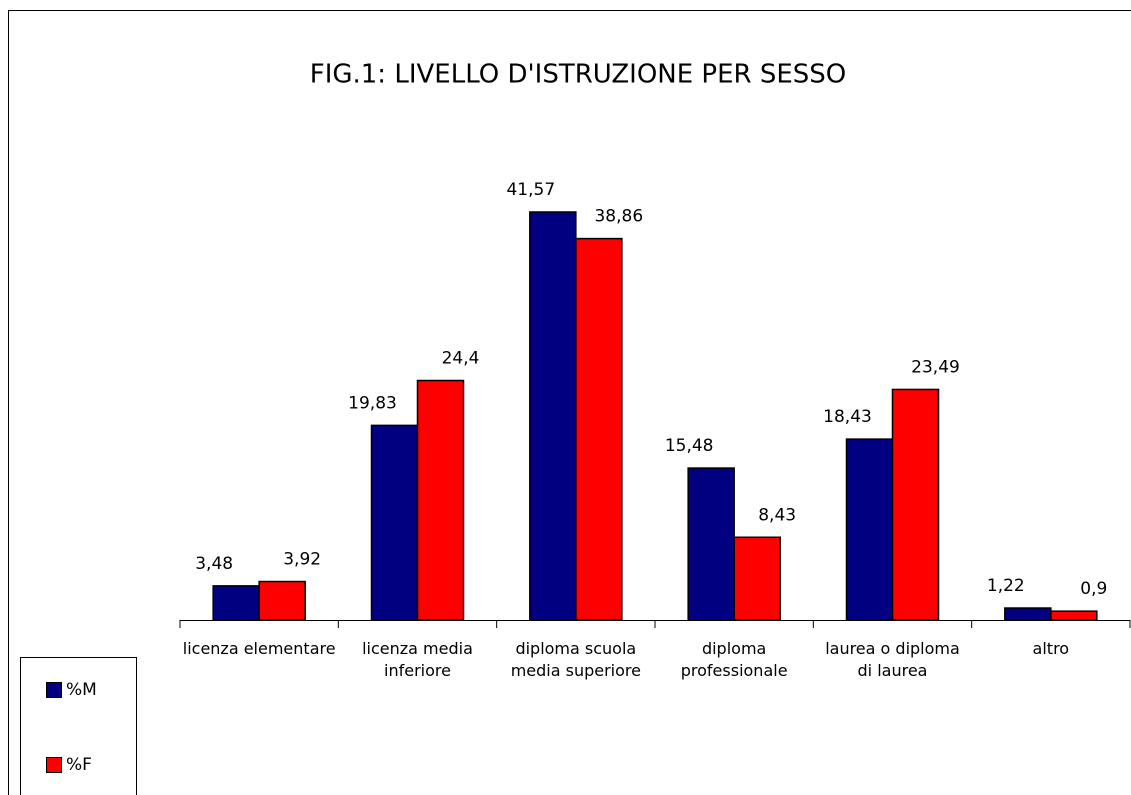  I want to click on x-tick-label: laurea o diploma di laurea, so click(892, 659).